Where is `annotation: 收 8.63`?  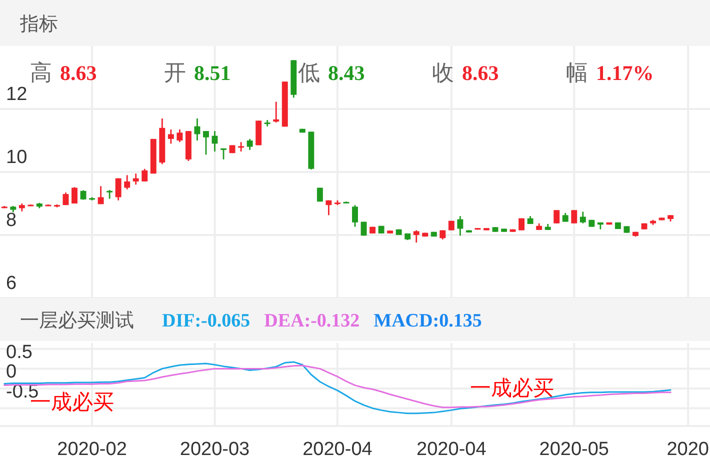 annotation: 收 8.63 is located at coordinates (465, 72).